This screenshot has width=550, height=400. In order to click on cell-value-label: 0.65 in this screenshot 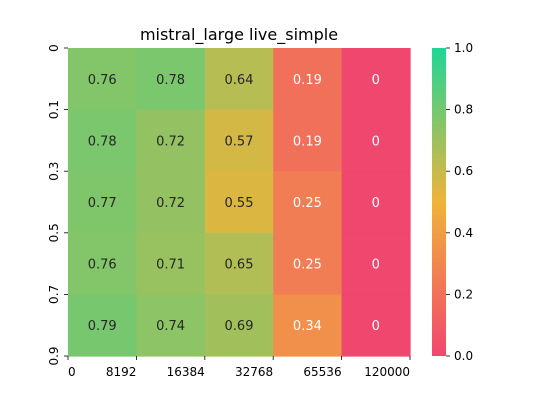, I will do `click(239, 265)`.